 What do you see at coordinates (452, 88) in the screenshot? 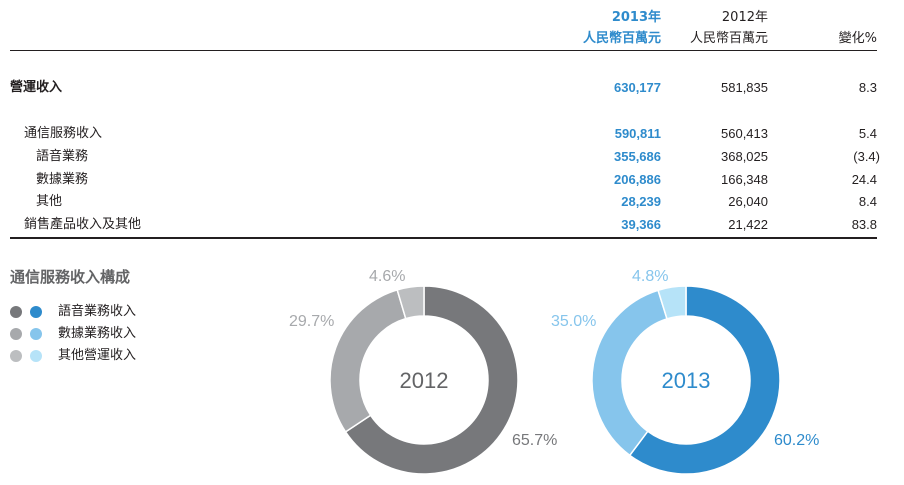
I see `table-row: 營運收入 630,177 581,835 8.3` at bounding box center [452, 88].